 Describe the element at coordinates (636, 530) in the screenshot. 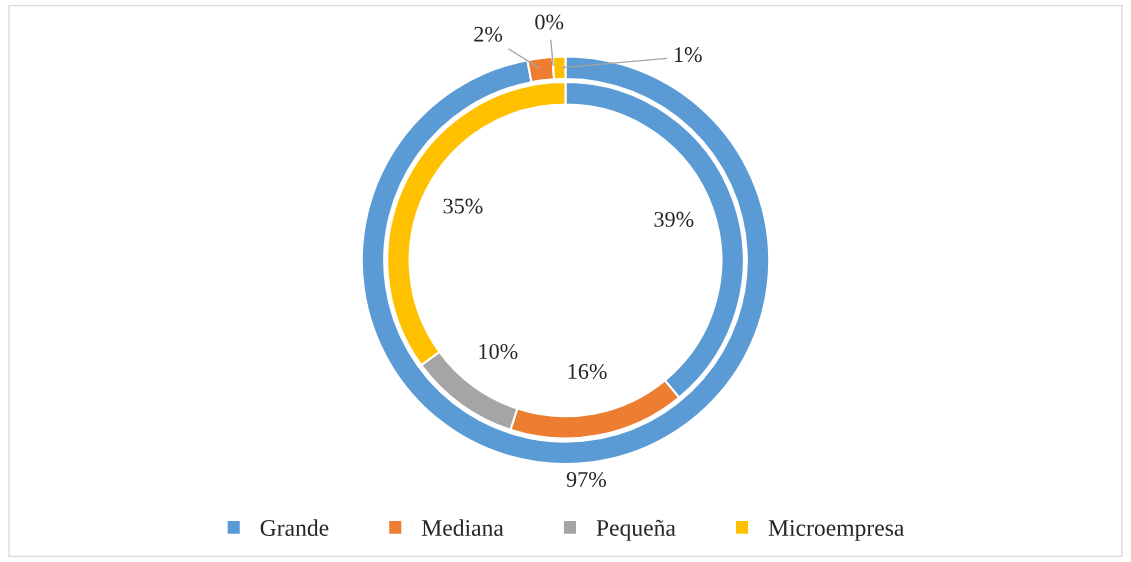

I see `legend-label: Pequeña` at that location.